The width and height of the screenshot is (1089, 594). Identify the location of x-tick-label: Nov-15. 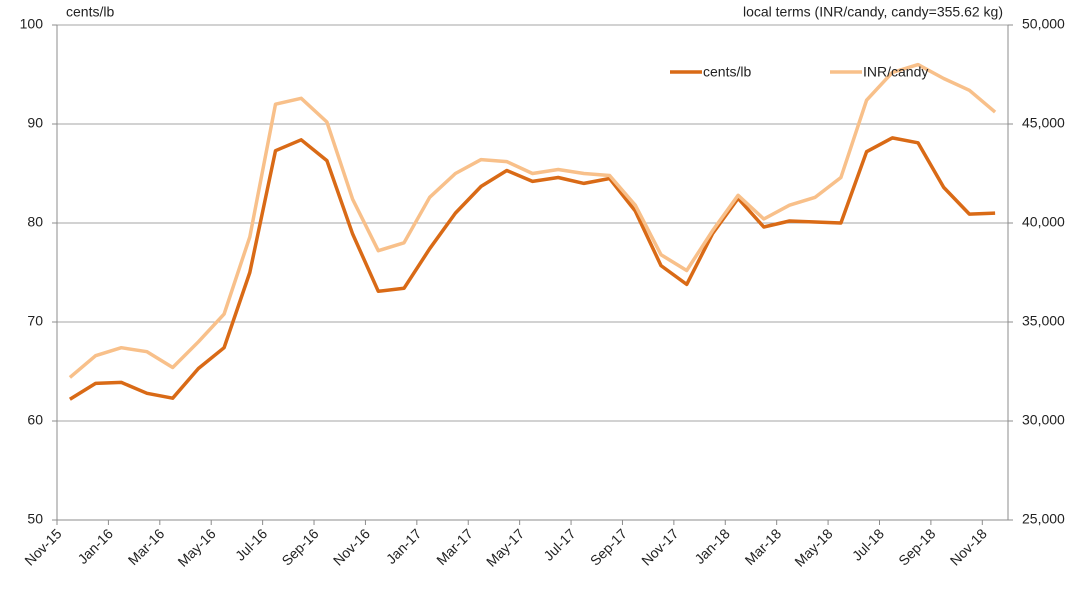
(42, 546).